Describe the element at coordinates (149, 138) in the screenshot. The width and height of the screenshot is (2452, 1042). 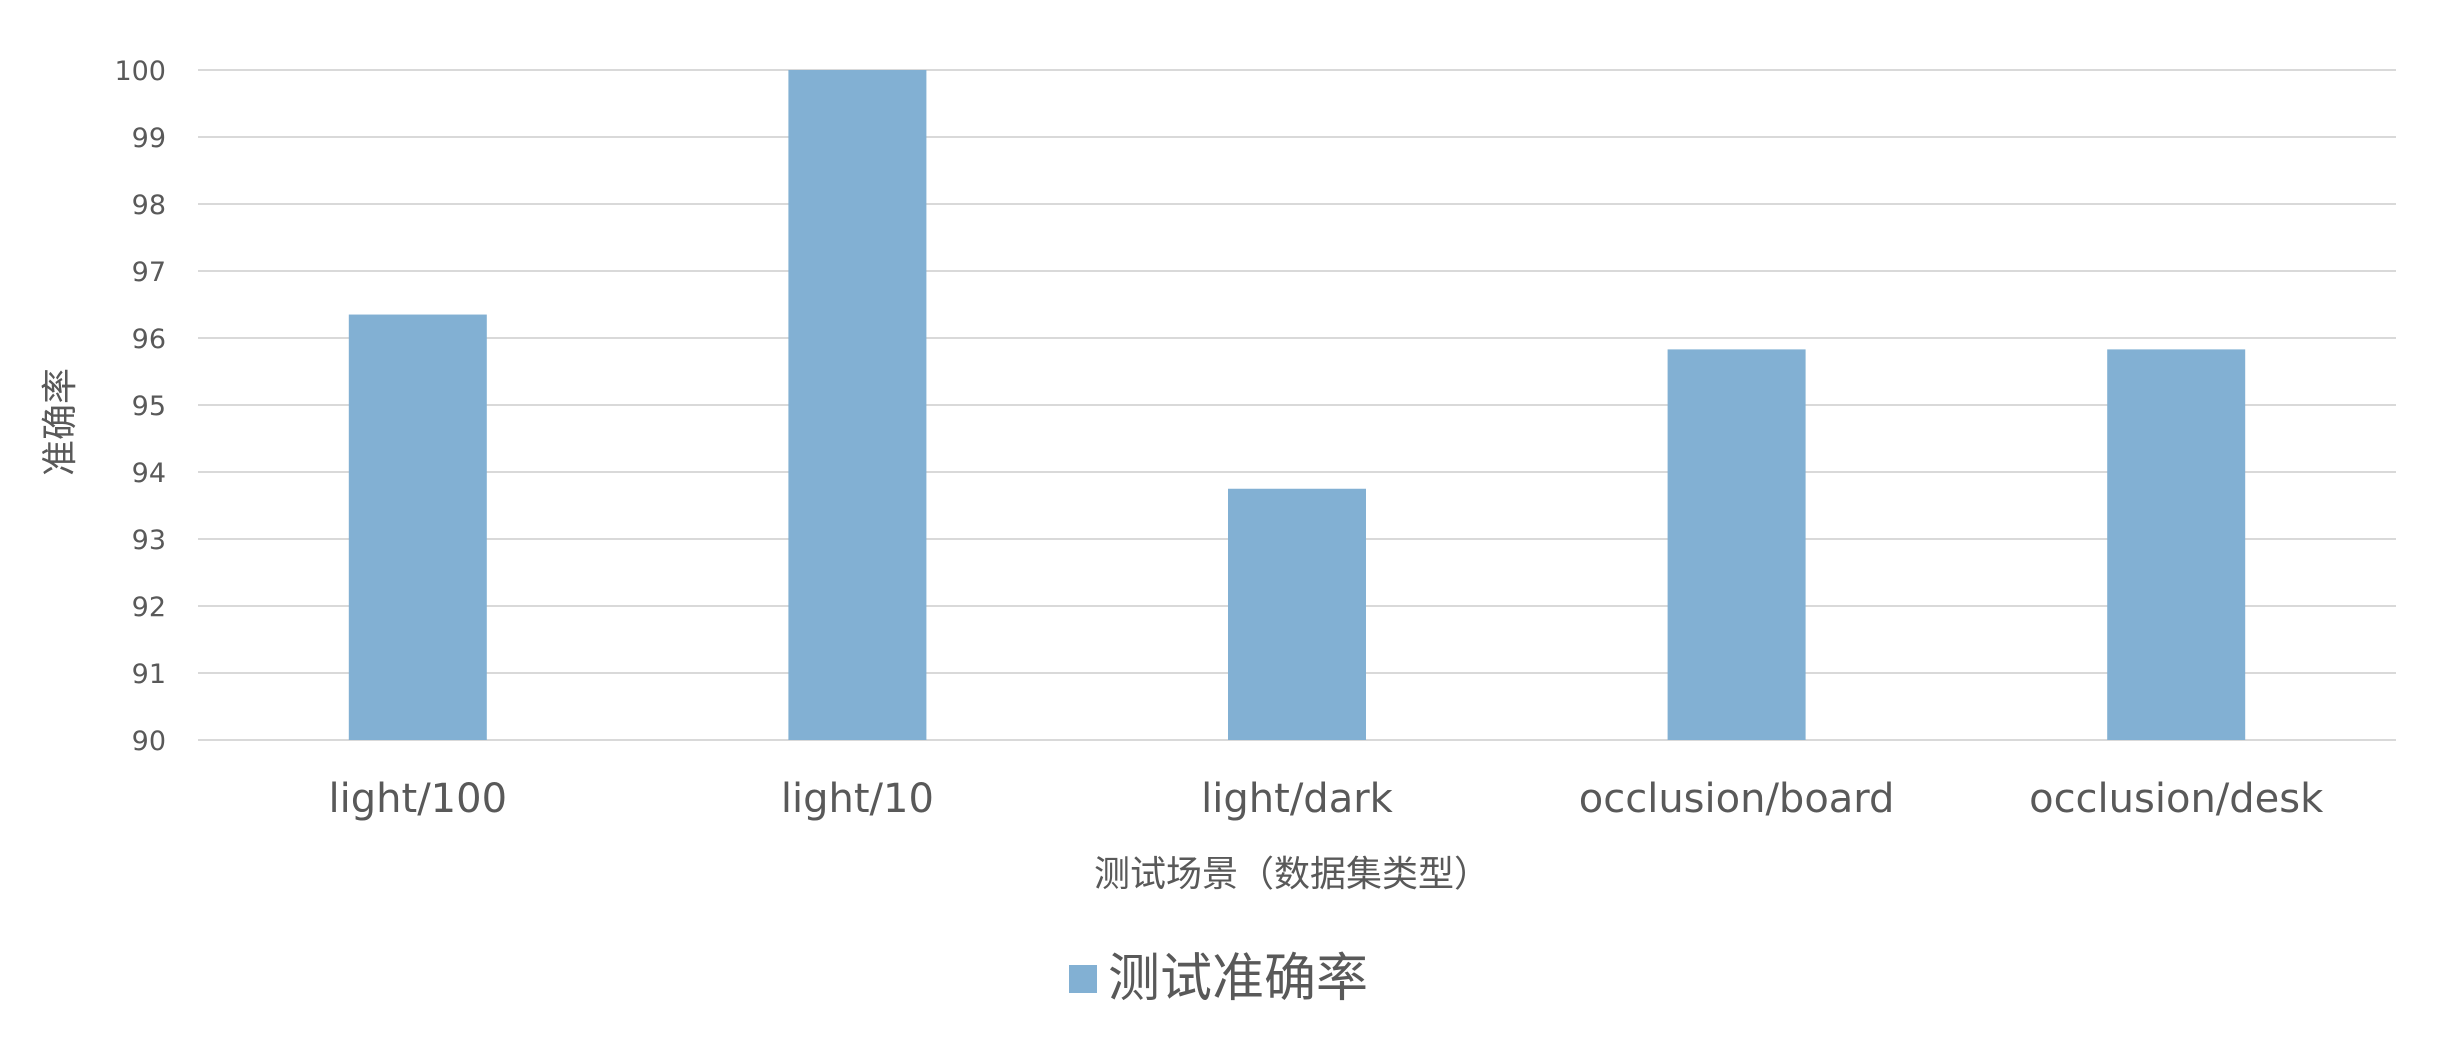
I see `y-tick-label: 99` at that location.